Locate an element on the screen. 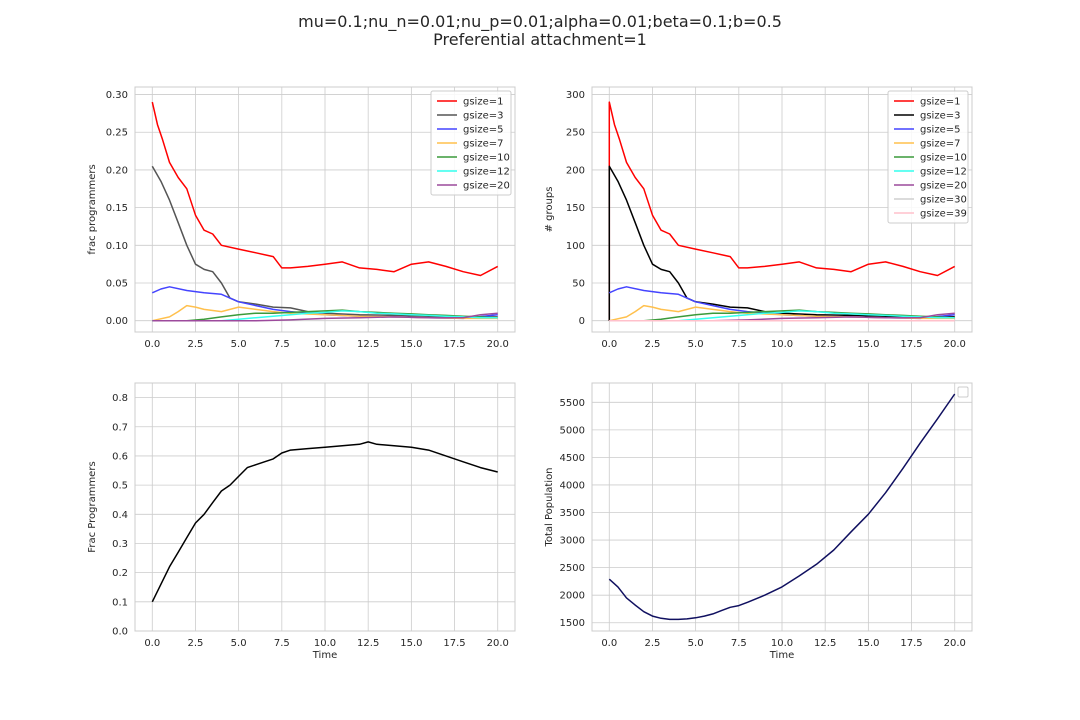 The image size is (1080, 720). y-tick-label: 0 is located at coordinates (582, 321).